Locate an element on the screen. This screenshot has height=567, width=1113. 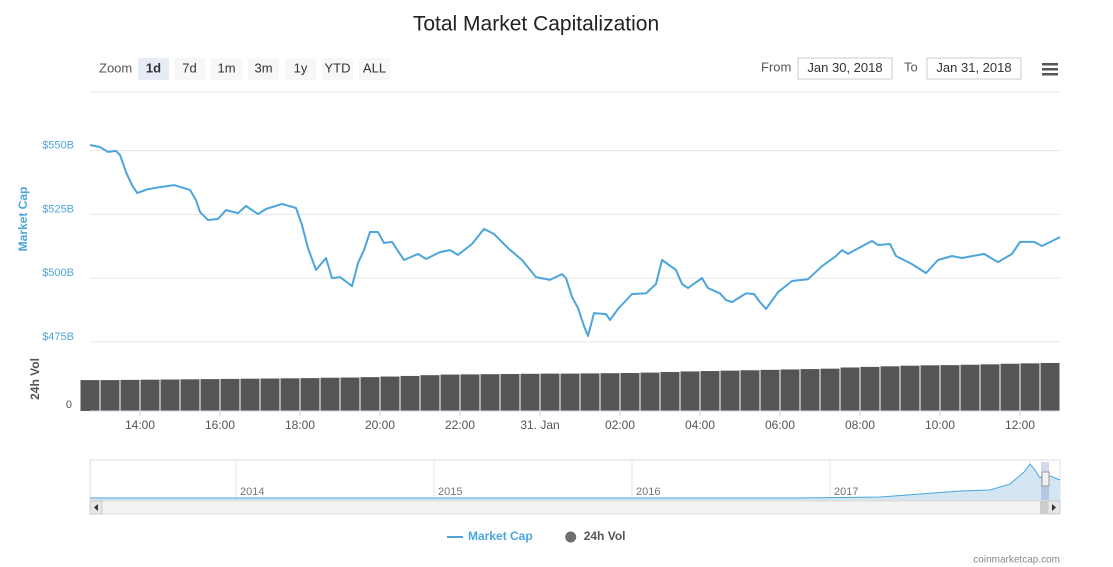
navigator-label: 2014 is located at coordinates (252, 492).